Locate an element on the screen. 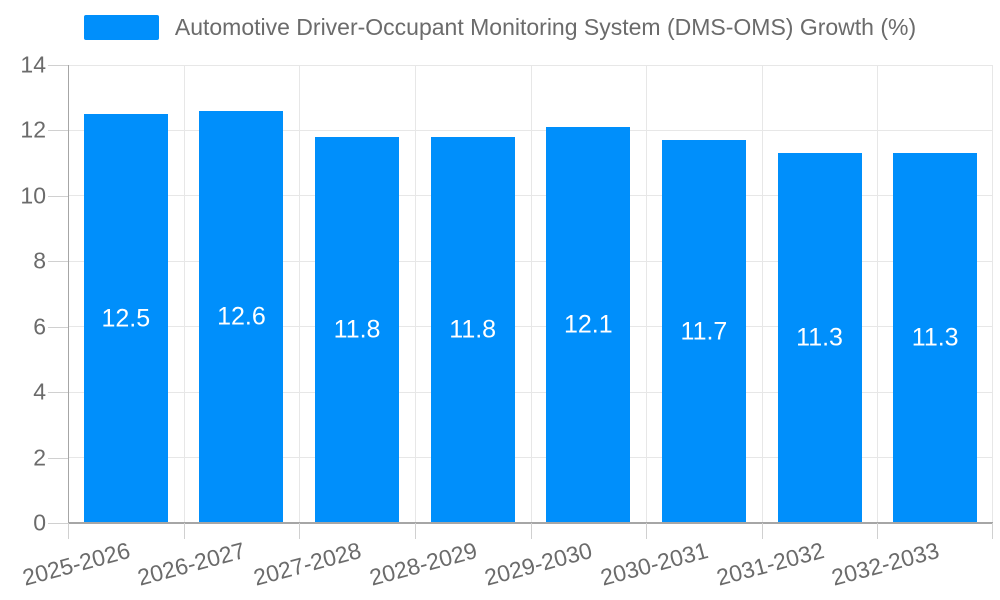  x-category-label: 2032-2033 is located at coordinates (885, 564).